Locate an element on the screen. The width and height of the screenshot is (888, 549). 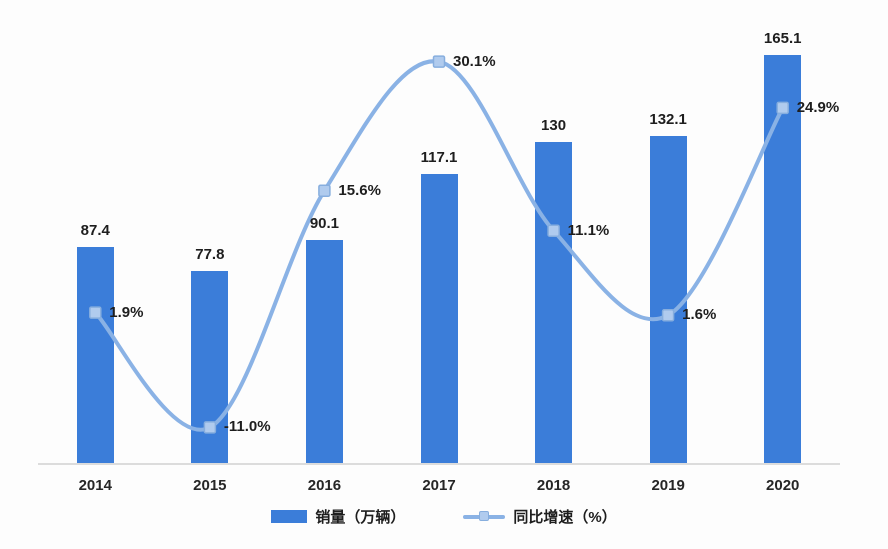
line-marker-2016 is located at coordinates (324, 190).